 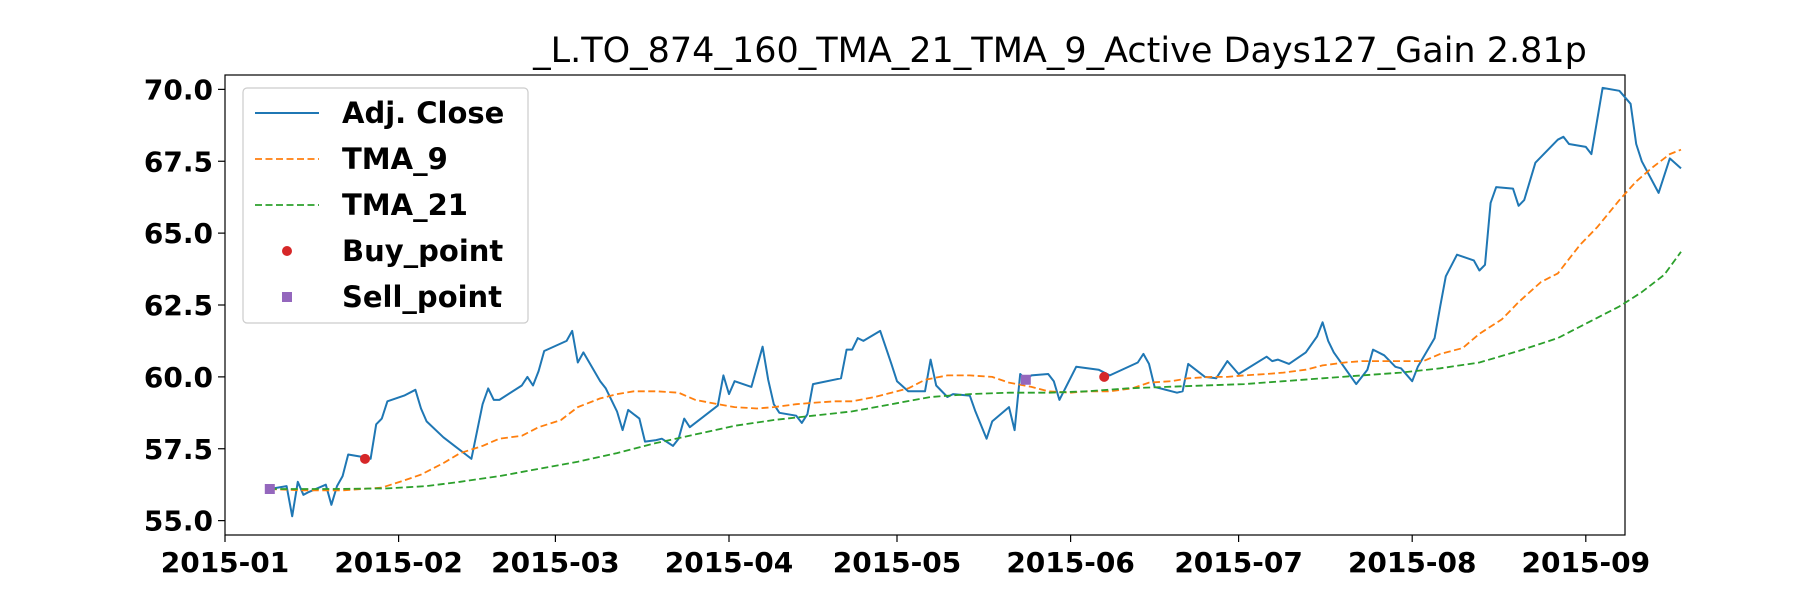 What do you see at coordinates (178, 89) in the screenshot?
I see `y-tick-label: 70.0` at bounding box center [178, 89].